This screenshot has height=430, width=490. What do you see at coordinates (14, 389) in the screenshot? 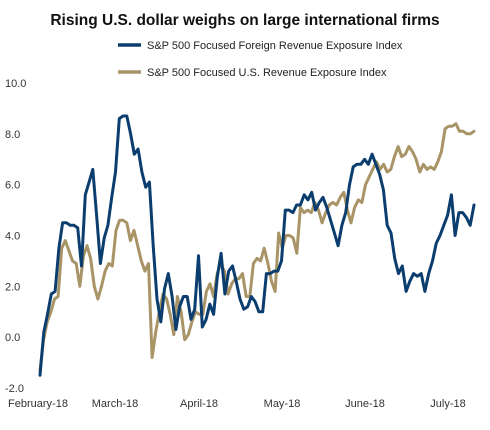
I see `y-tick-label: -2.0` at bounding box center [14, 389].